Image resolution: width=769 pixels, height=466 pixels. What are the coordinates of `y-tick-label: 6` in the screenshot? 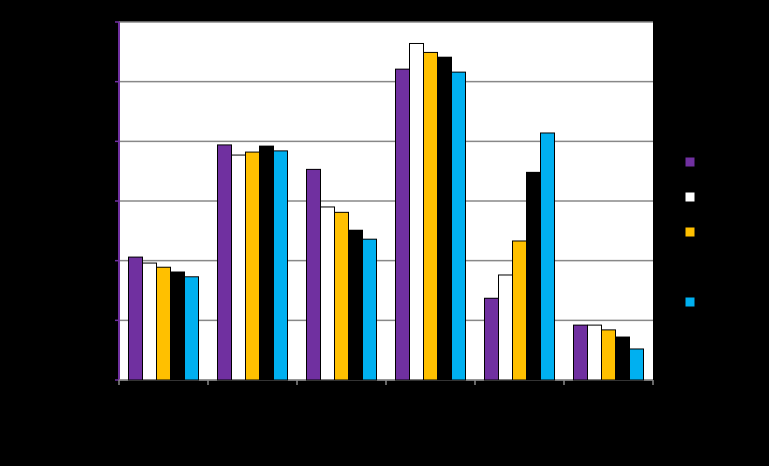 It's located at (105, 21).